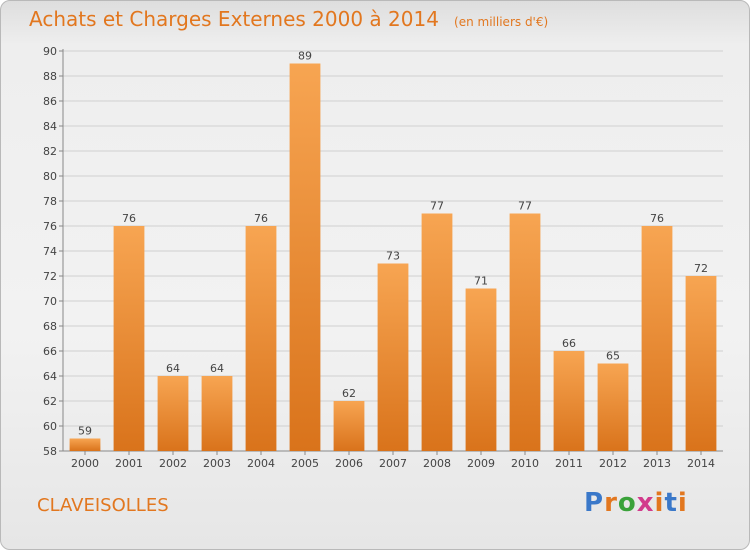  Describe the element at coordinates (393, 463) in the screenshot. I see `x-tick-label: 2007` at that location.